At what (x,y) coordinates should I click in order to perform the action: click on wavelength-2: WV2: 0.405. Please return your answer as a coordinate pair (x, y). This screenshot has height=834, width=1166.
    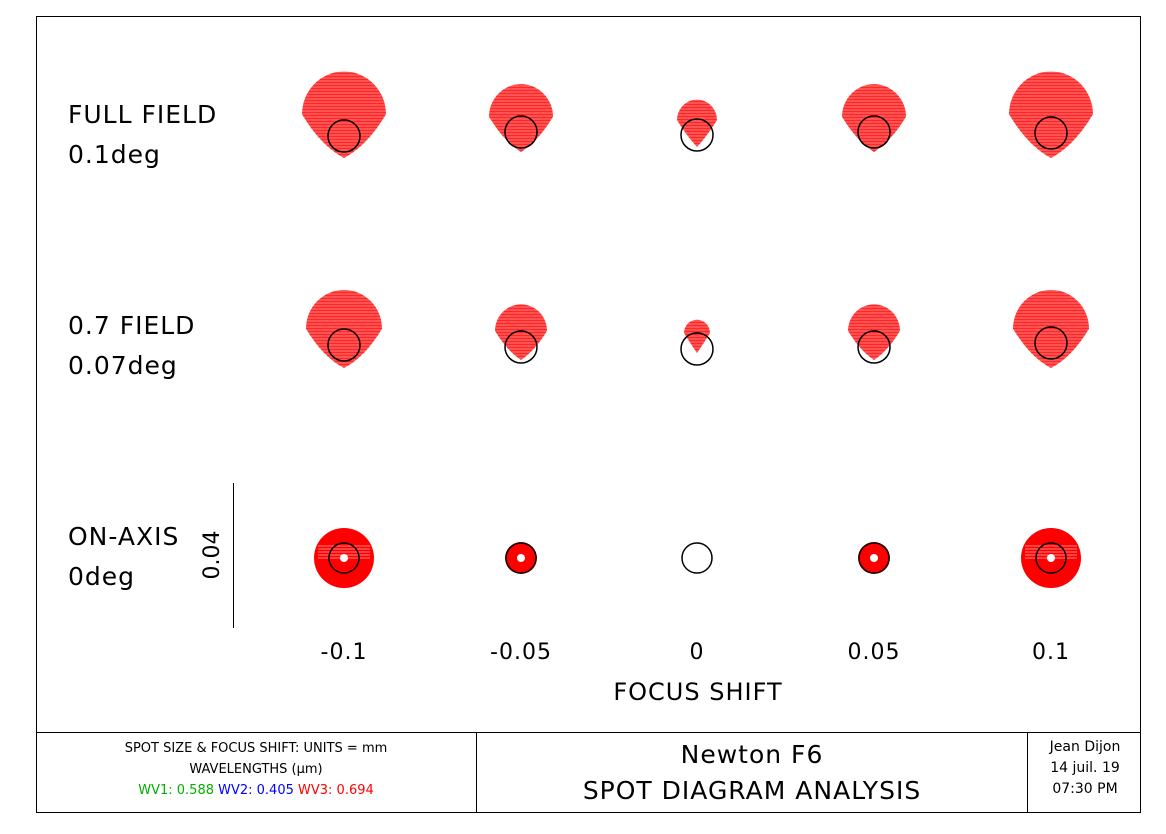
    Looking at the image, I should click on (256, 790).